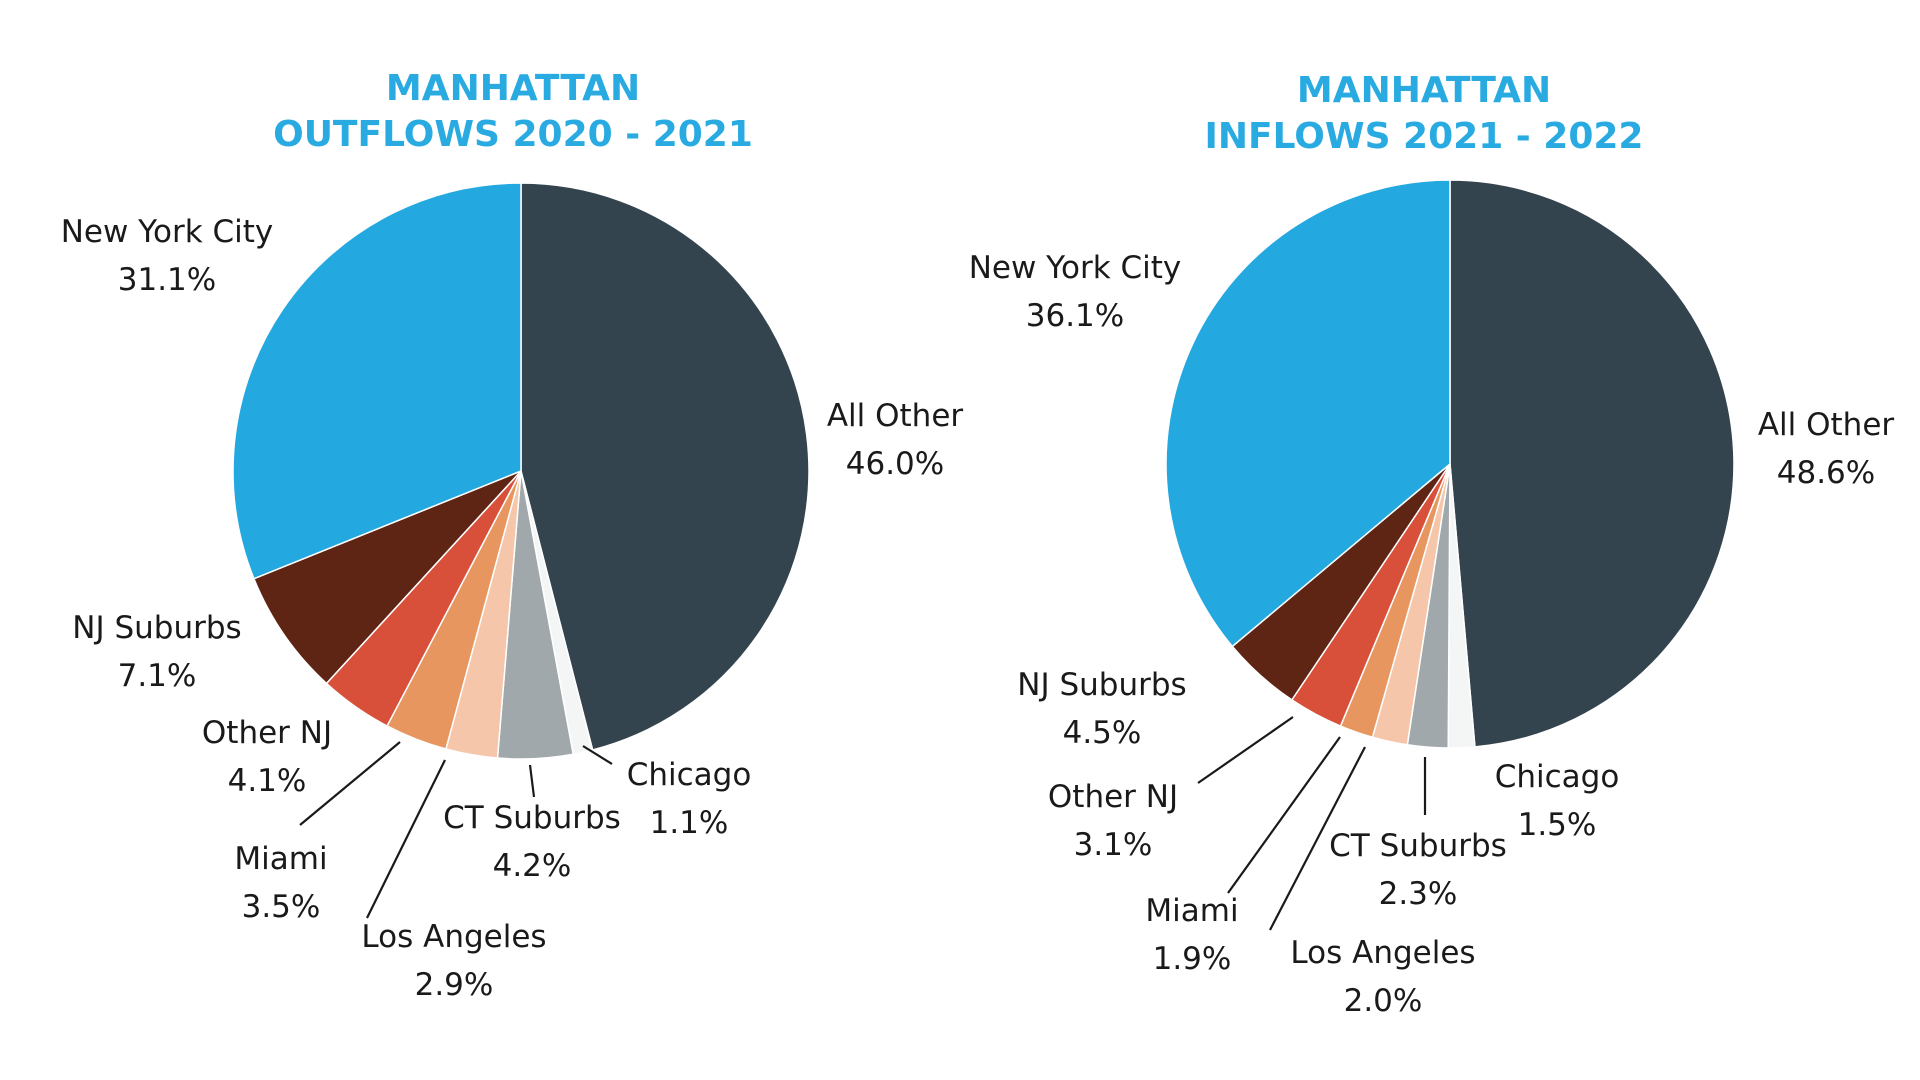 The width and height of the screenshot is (1920, 1080). Describe the element at coordinates (1102, 733) in the screenshot. I see `slice-label-value: 4.5%` at that location.